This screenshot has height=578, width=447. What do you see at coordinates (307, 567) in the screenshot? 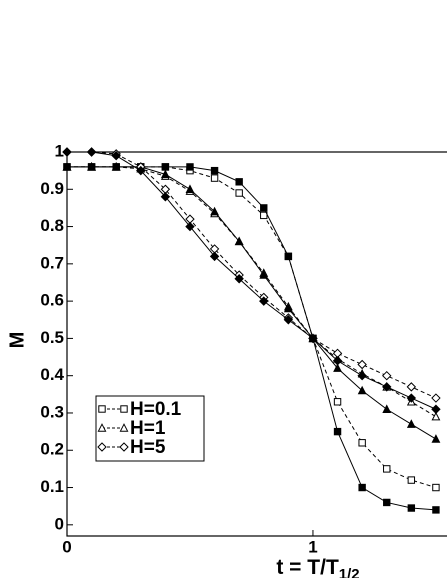
I see `x-axis-label-main: t = T/T` at bounding box center [307, 567].